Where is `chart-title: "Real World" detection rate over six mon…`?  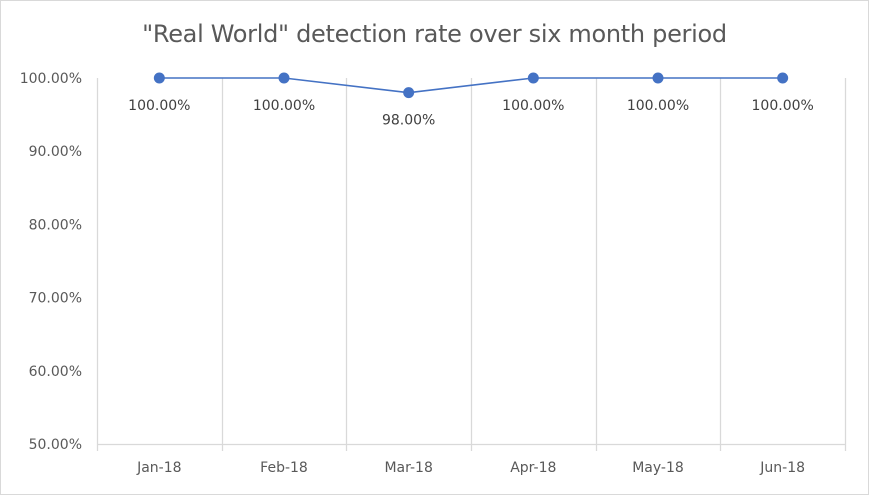 chart-title: "Real World" detection rate over six mon… is located at coordinates (434, 34).